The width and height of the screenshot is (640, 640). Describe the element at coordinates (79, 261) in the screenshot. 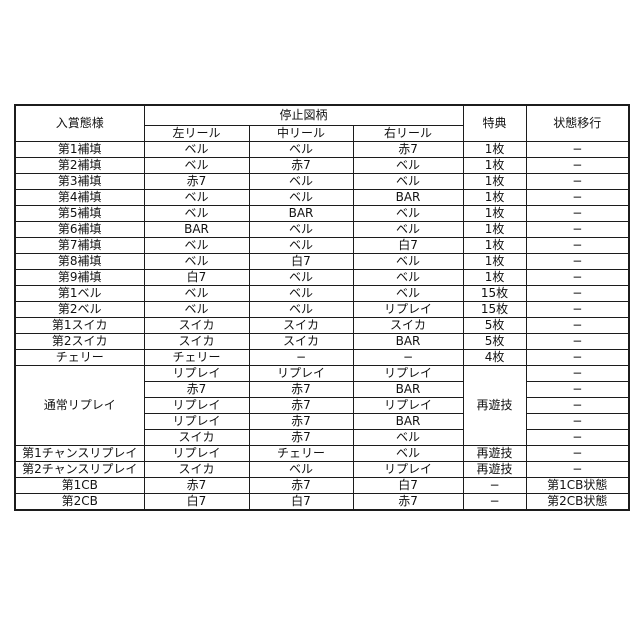

I see `table-cell: 第8補填` at that location.